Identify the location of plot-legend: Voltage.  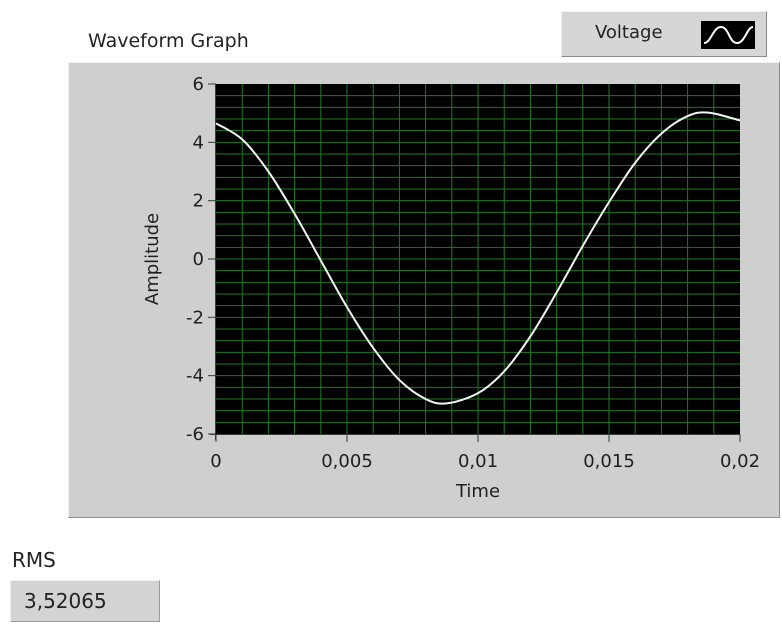
(664, 34).